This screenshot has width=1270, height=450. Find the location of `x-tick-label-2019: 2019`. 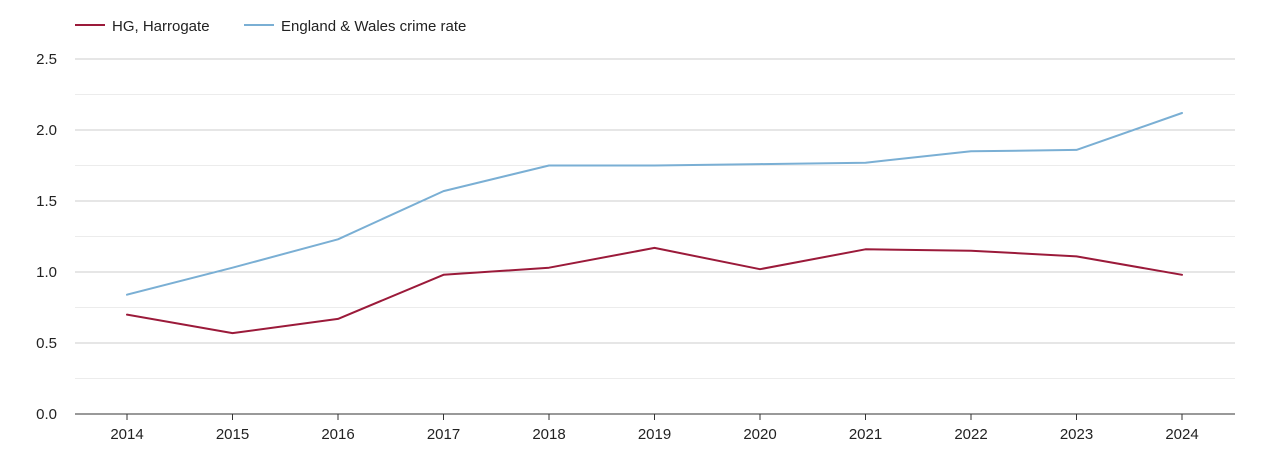

x-tick-label-2019: 2019 is located at coordinates (654, 434).